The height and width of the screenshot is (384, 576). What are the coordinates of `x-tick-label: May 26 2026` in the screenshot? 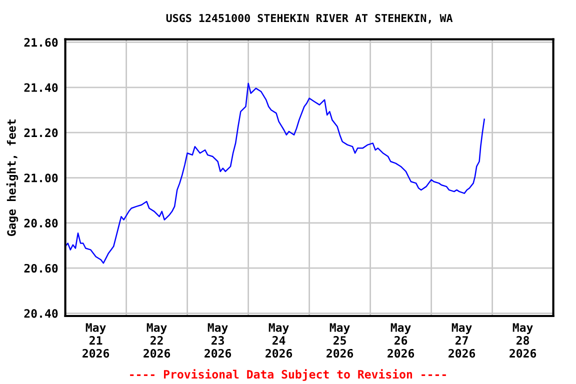 It's located at (401, 340).